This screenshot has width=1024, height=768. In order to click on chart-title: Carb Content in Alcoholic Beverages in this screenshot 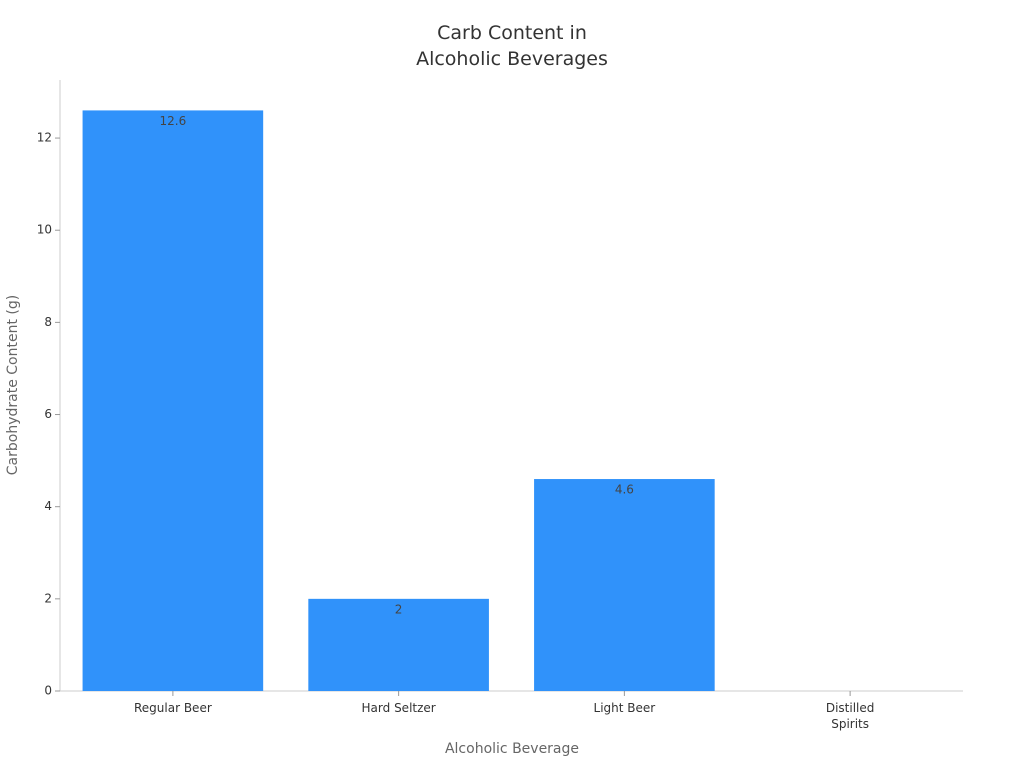, I will do `click(512, 46)`.